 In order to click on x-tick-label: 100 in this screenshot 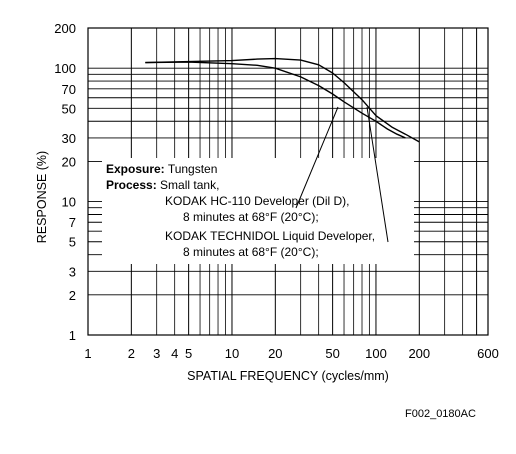, I will do `click(376, 353)`.